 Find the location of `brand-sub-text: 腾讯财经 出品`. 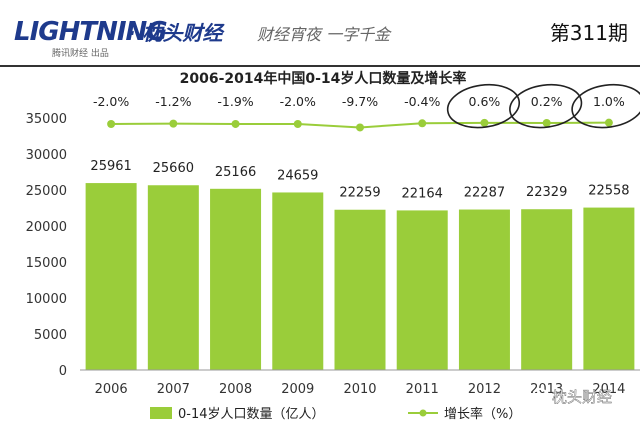

brand-sub-text: 腾讯财经 出品 is located at coordinates (80, 53).